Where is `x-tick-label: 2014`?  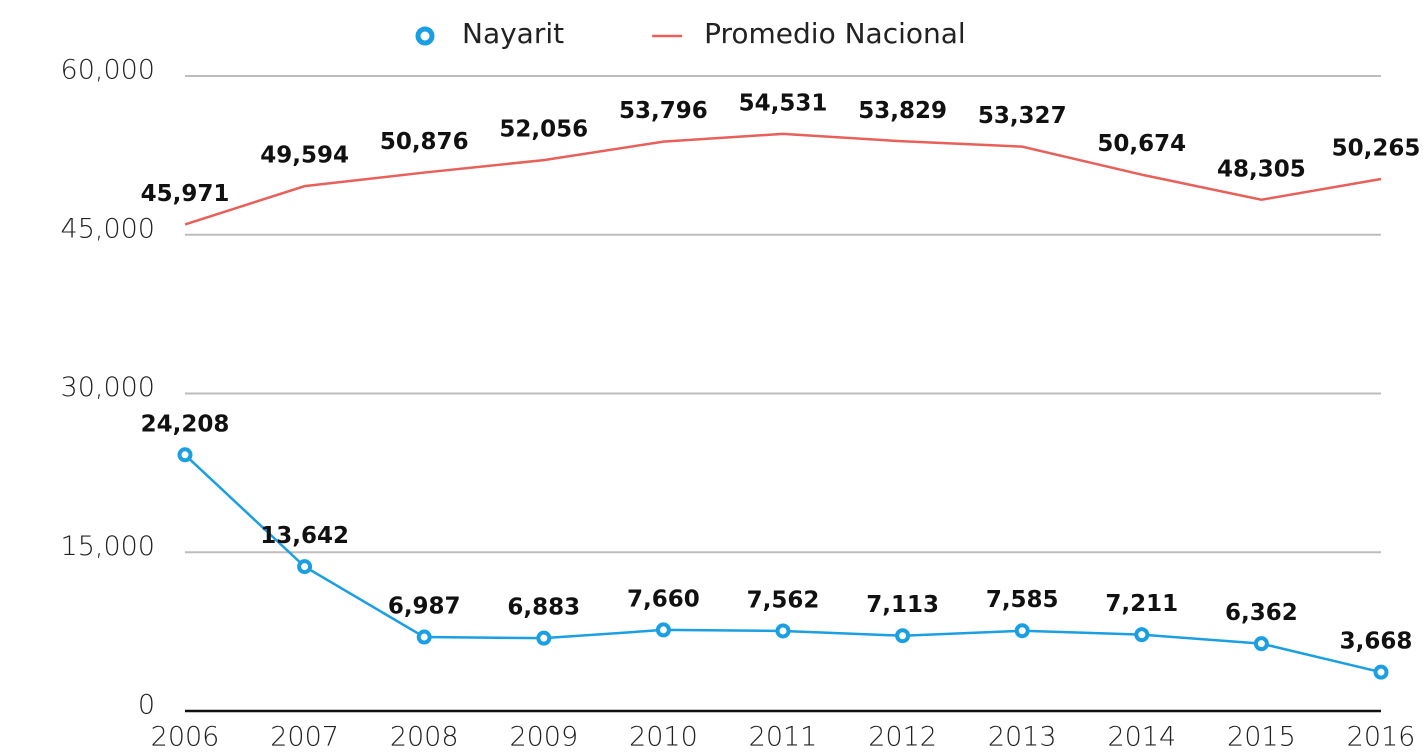 x-tick-label: 2014 is located at coordinates (1141, 737).